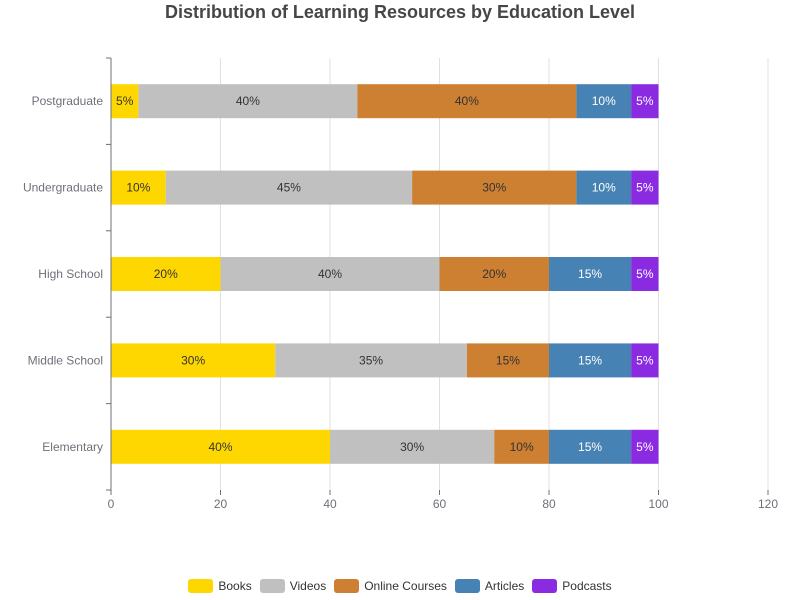 The width and height of the screenshot is (800, 600). What do you see at coordinates (658, 504) in the screenshot?
I see `x-tick-label: 100` at bounding box center [658, 504].